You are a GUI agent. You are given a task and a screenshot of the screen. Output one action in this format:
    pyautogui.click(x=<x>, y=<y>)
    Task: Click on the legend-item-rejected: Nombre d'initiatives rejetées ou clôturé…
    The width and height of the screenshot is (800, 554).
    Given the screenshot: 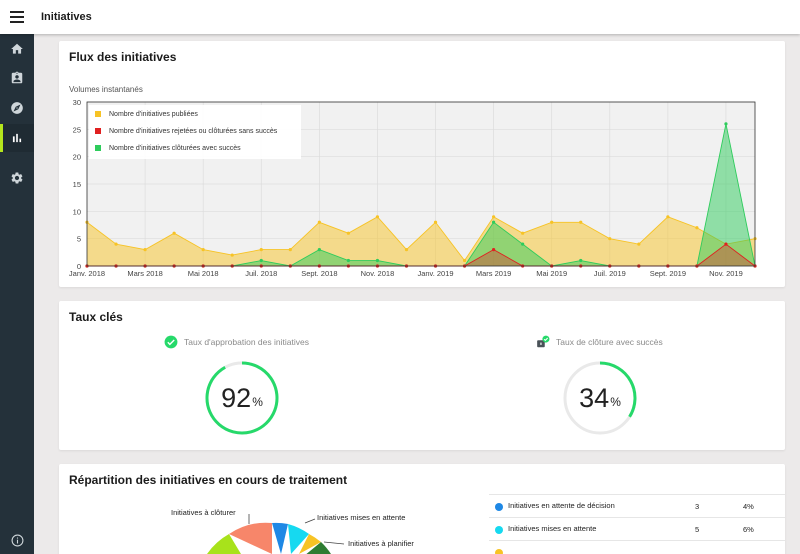 What is the action you would take?
    pyautogui.click(x=186, y=131)
    